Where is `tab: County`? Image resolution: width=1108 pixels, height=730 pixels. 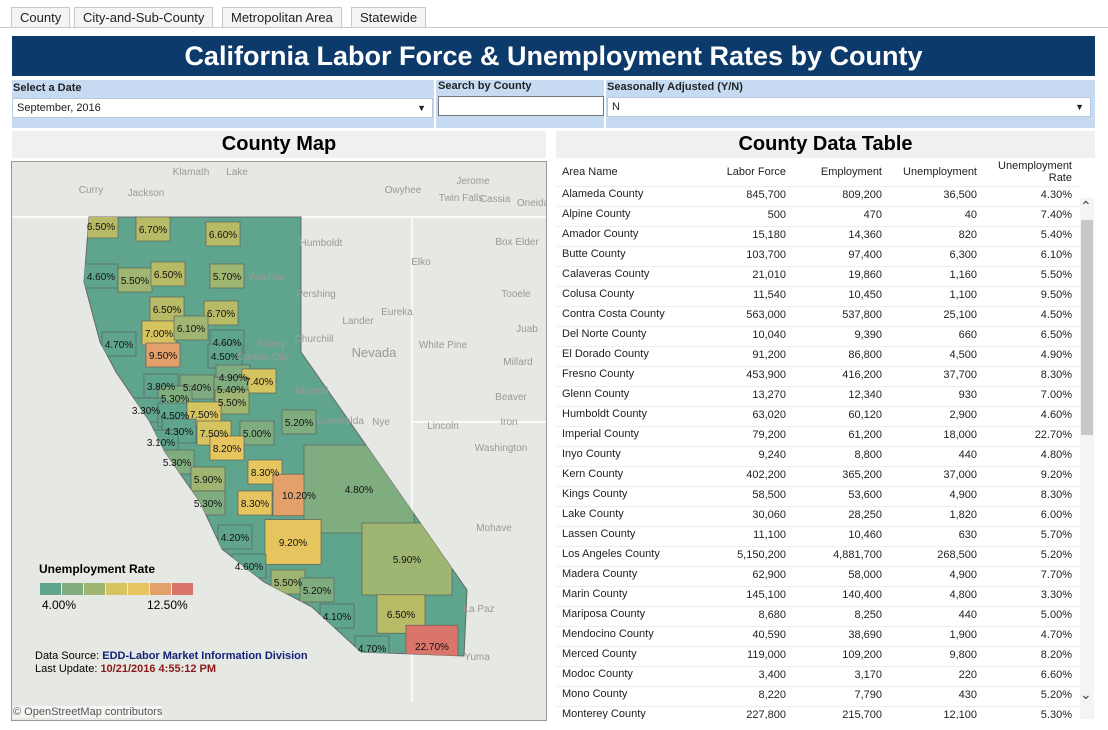 tab: County is located at coordinates (41, 17).